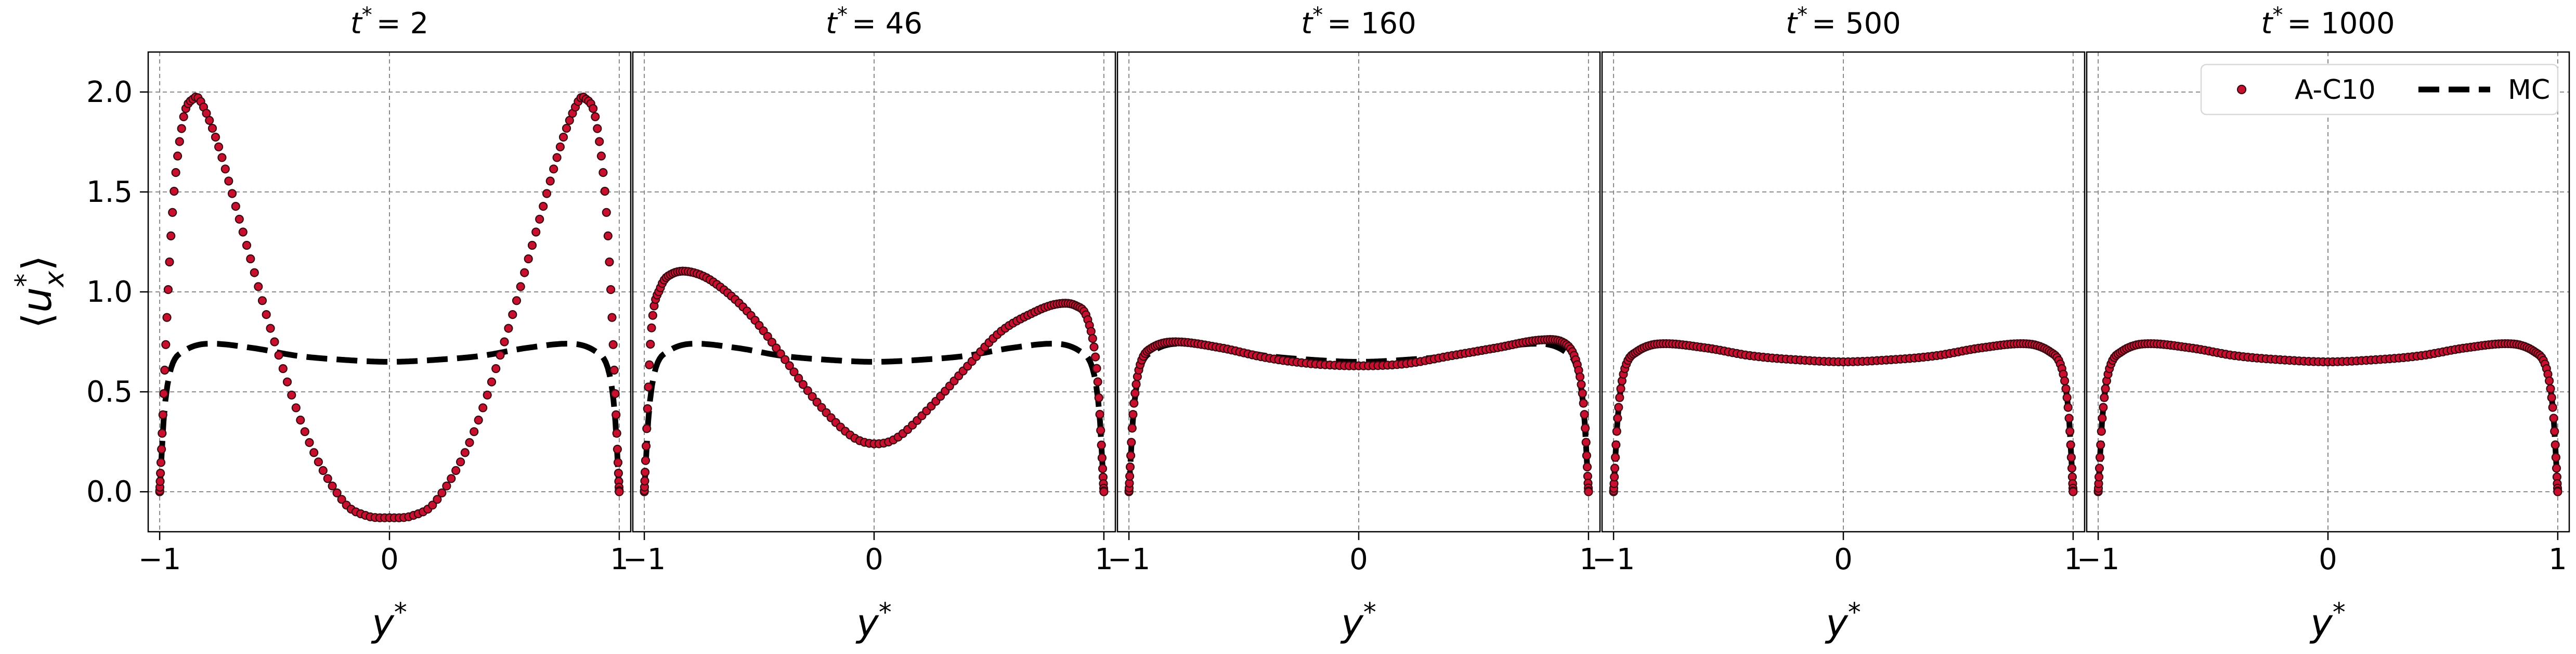  Describe the element at coordinates (874, 22) in the screenshot. I see `panel-title: t* = 46` at that location.